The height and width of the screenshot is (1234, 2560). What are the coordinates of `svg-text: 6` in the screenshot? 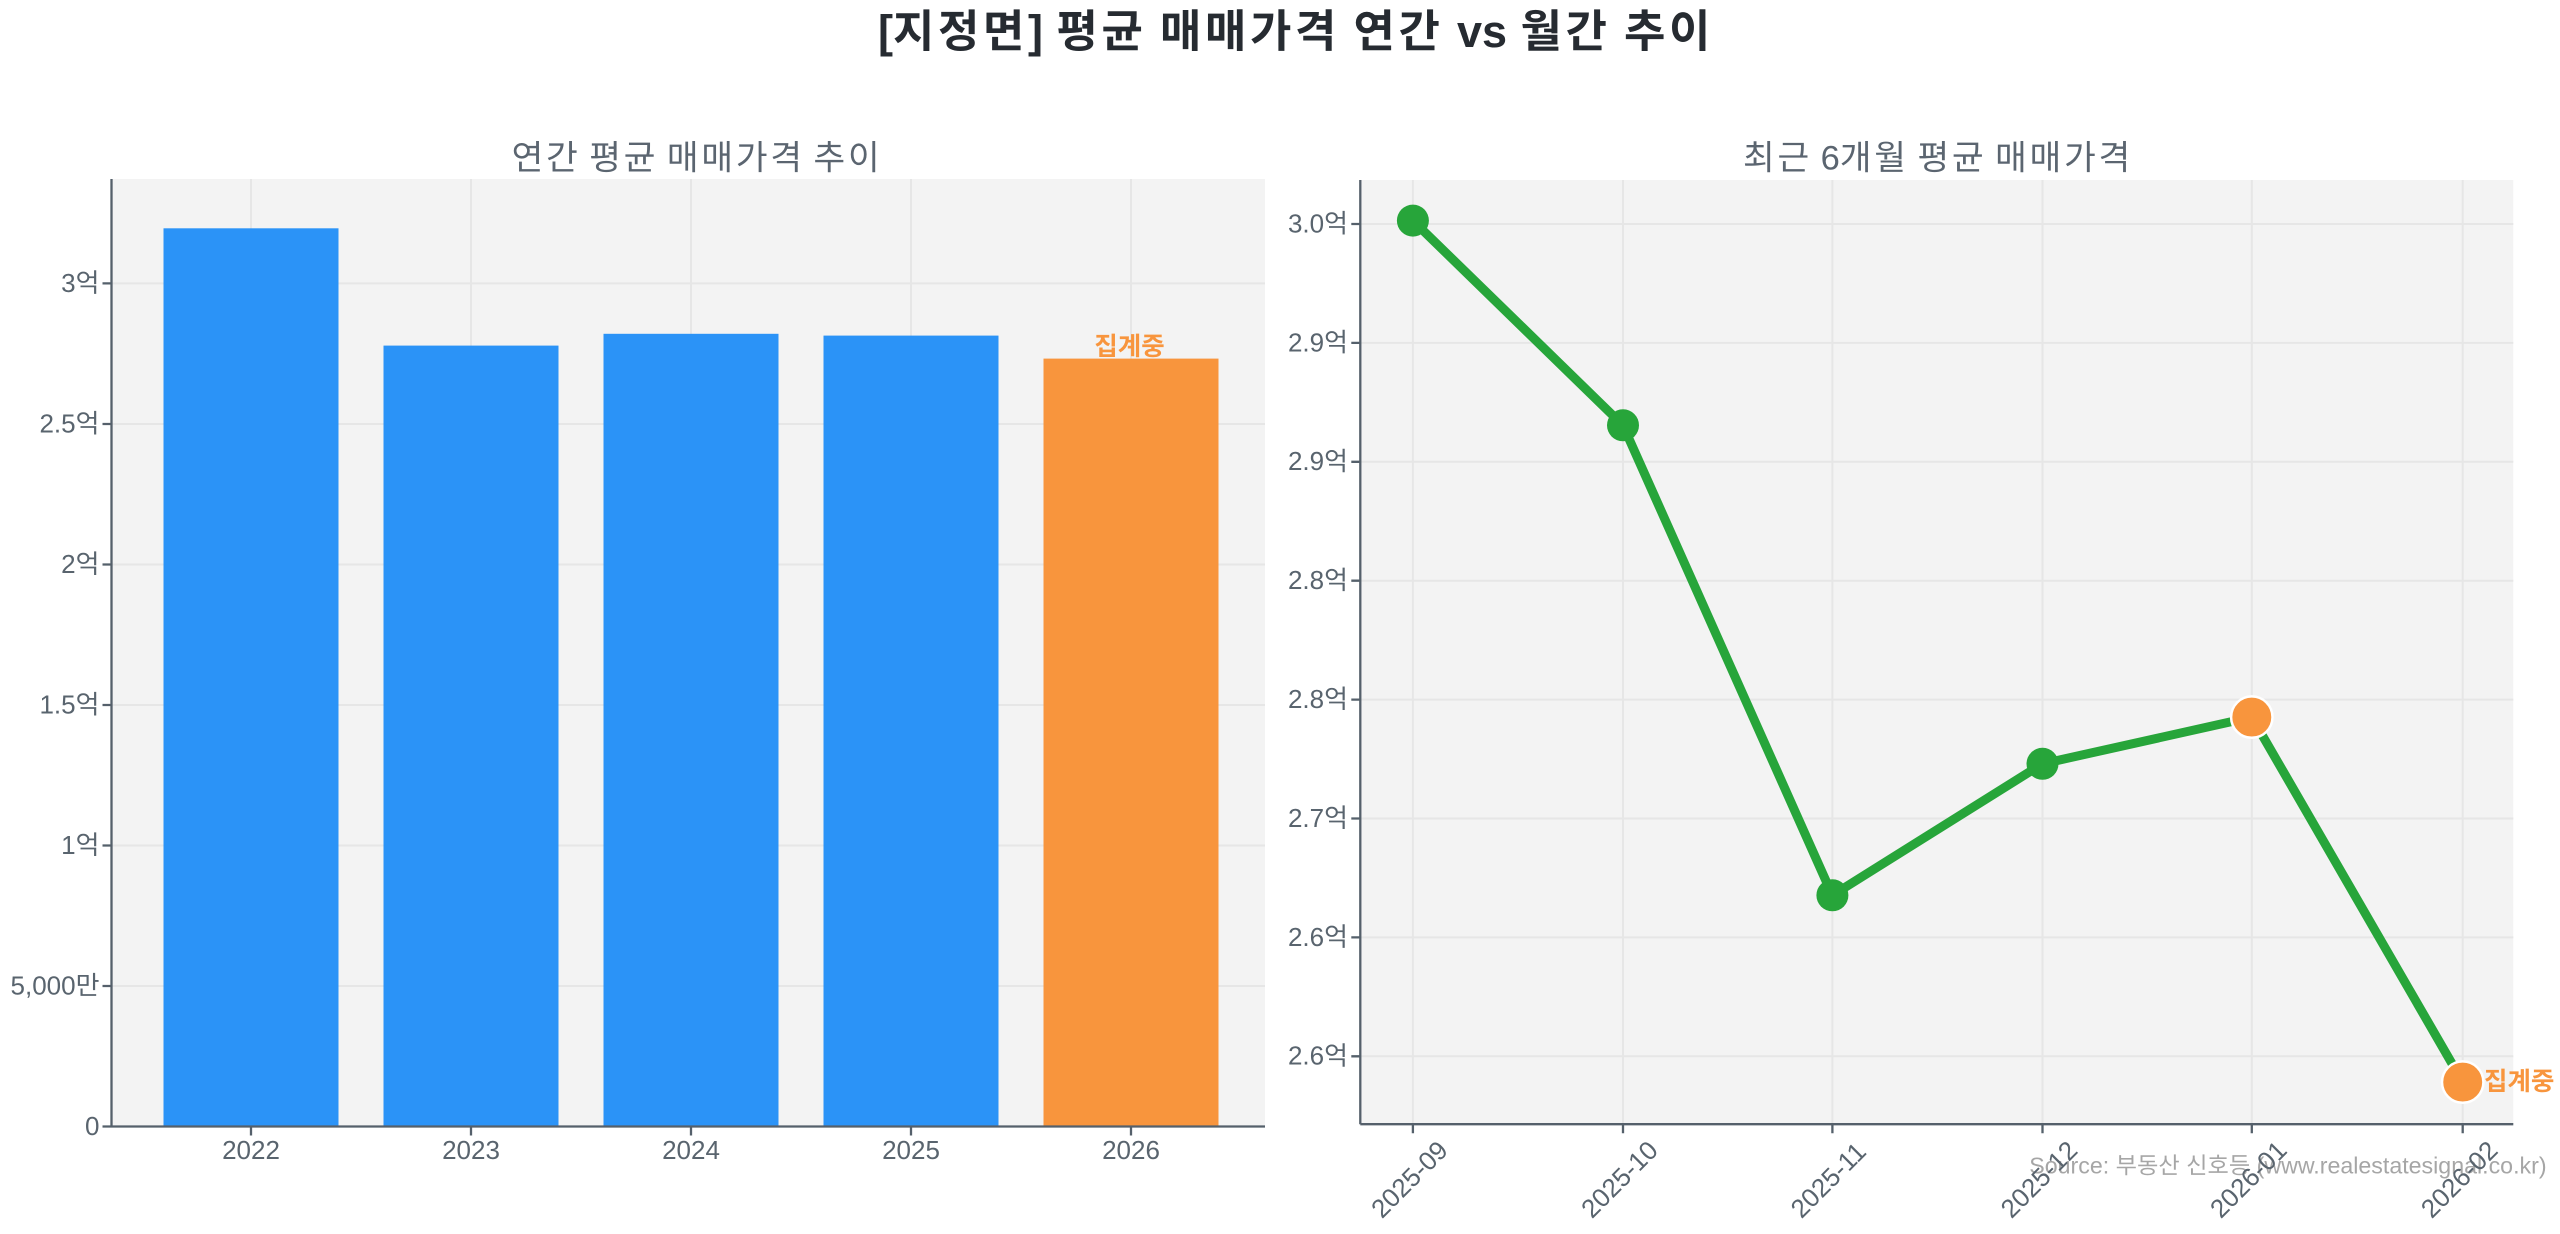 It's located at (1830, 159).